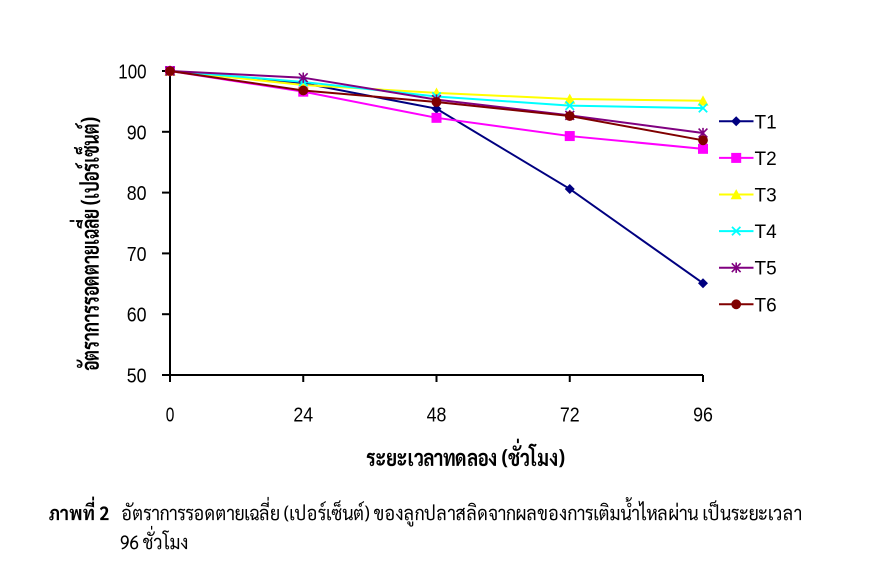  What do you see at coordinates (766, 196) in the screenshot?
I see `svg-text: T3` at bounding box center [766, 196].